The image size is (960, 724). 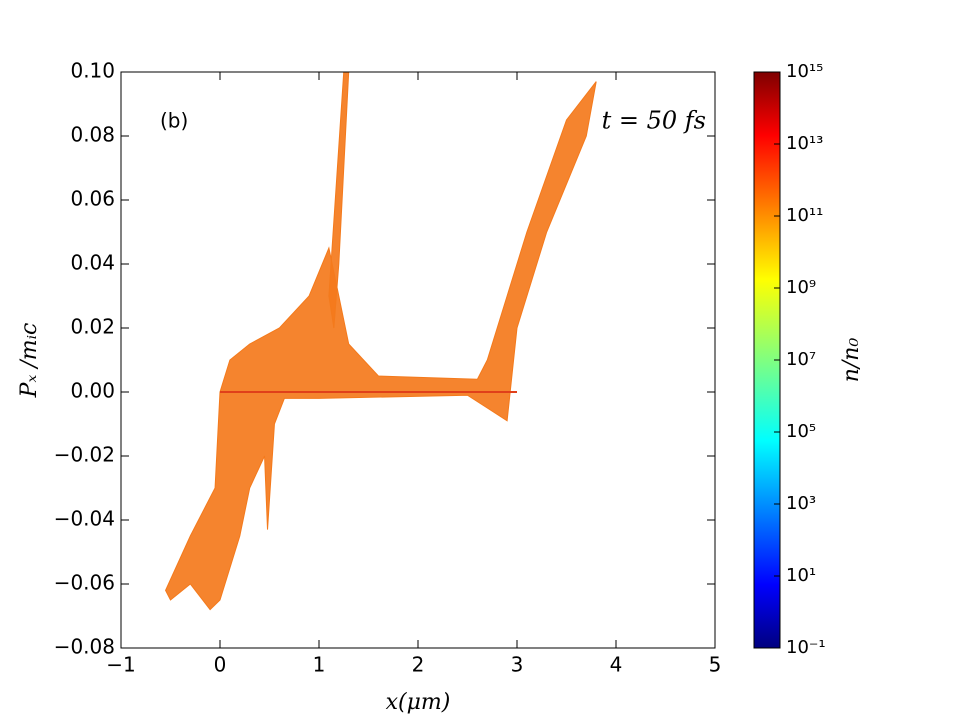 What do you see at coordinates (92, 199) in the screenshot?
I see `y-tick-label: 0.06` at bounding box center [92, 199].